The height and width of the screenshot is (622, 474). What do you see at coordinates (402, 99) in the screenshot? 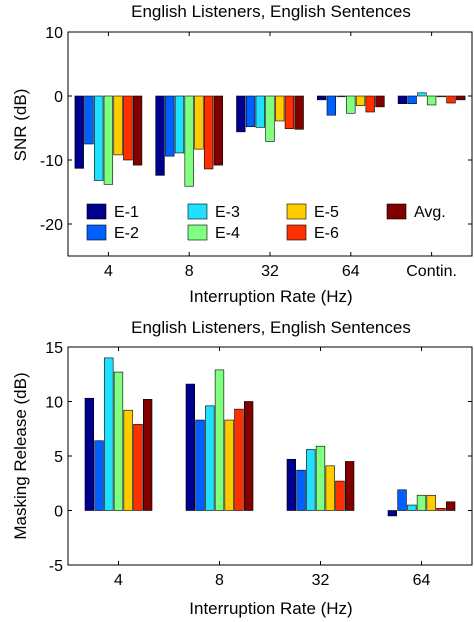
I see `bar-e1-contin` at bounding box center [402, 99].